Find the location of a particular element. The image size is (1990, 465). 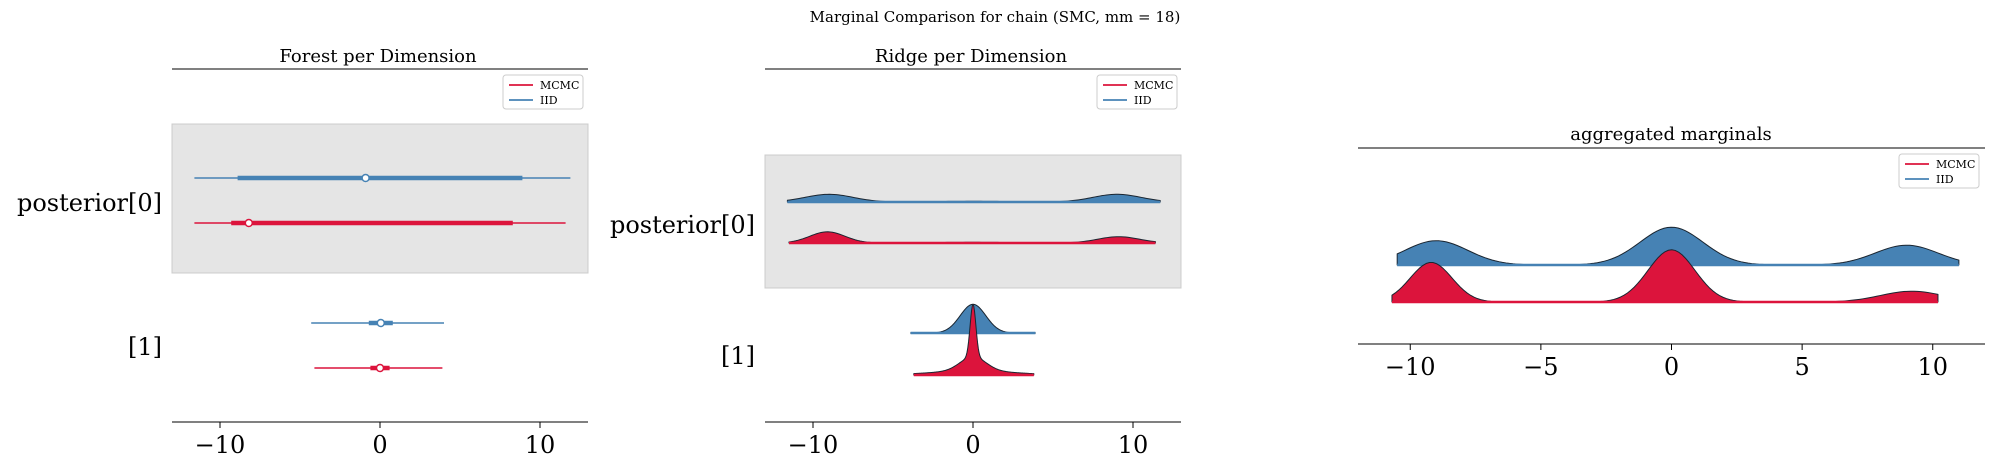

x-tick-label: −5 is located at coordinates (1540, 367).